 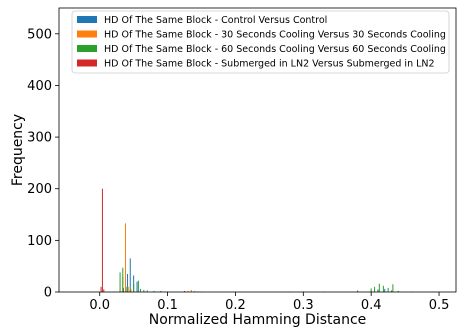 I want to click on y-tick-label: 300, so click(x=39, y=138).